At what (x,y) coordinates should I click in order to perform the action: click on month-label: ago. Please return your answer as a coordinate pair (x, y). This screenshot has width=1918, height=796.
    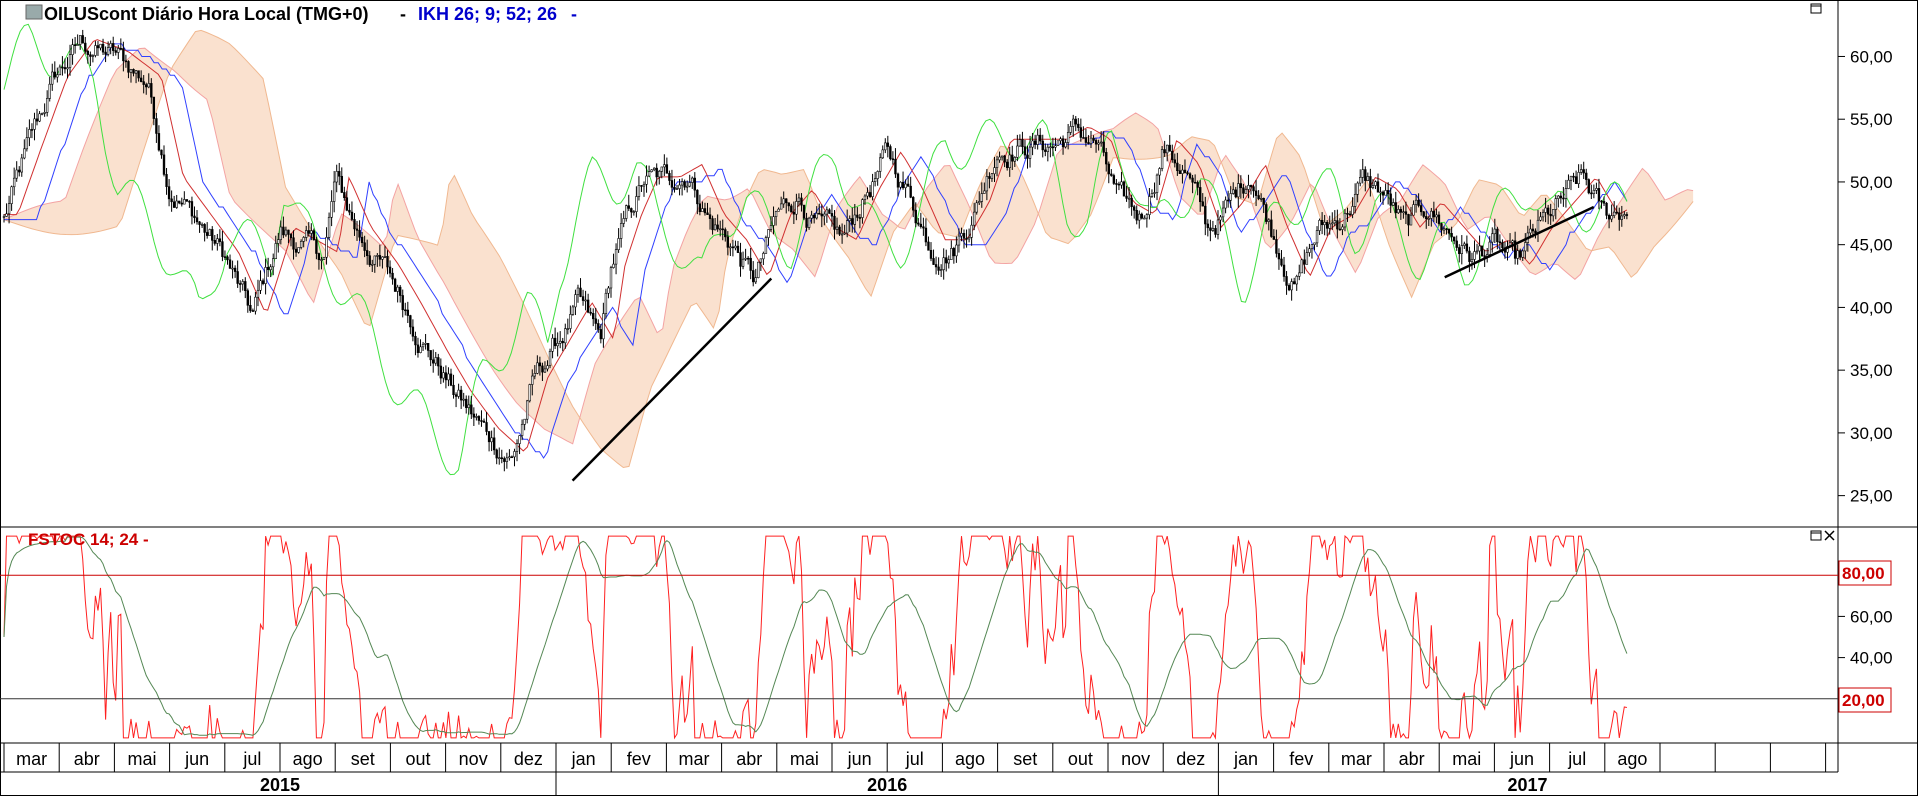
    Looking at the image, I should click on (970, 759).